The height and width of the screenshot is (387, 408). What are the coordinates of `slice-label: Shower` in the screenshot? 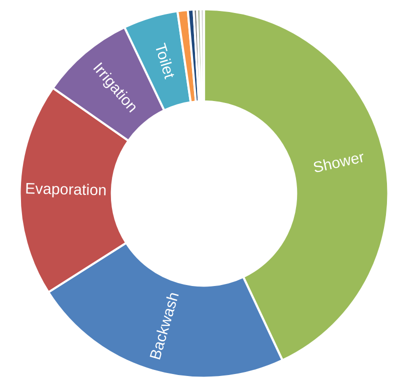 It's located at (338, 161).